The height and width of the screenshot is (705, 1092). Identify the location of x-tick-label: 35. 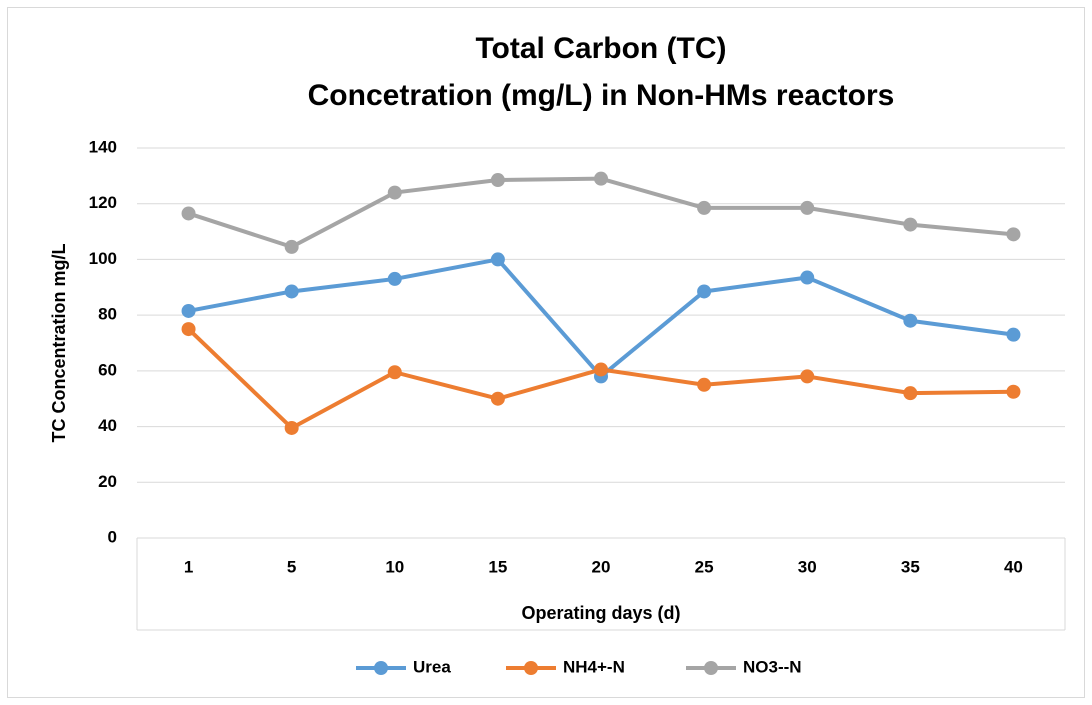
(910, 566).